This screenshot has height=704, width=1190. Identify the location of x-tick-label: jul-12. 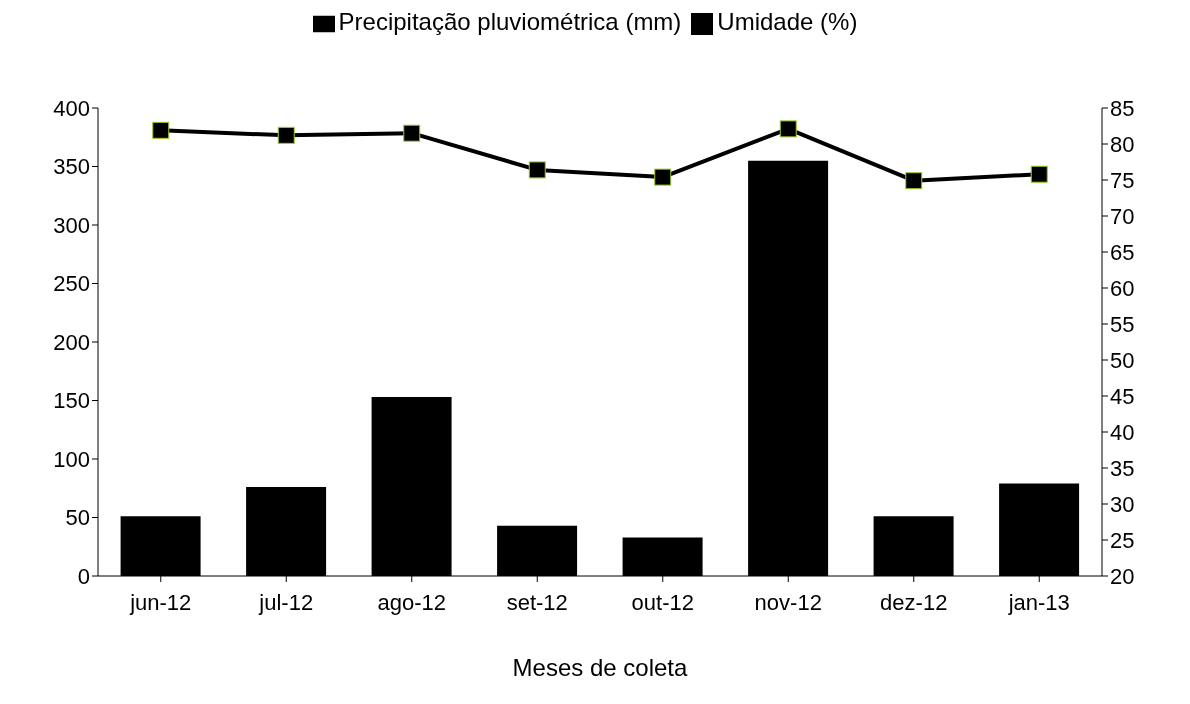
(286, 602).